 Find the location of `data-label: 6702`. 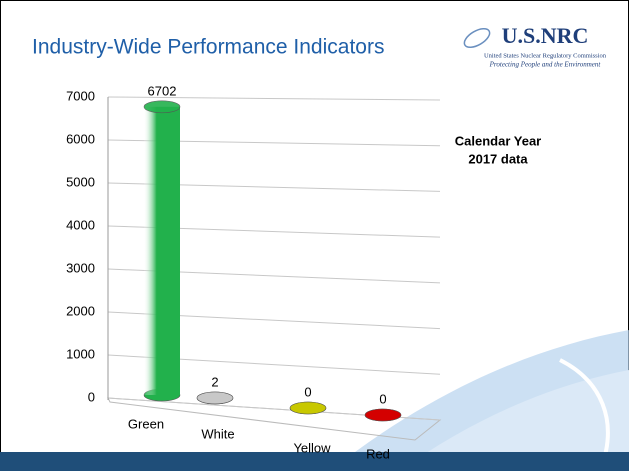

data-label: 6702 is located at coordinates (162, 90).